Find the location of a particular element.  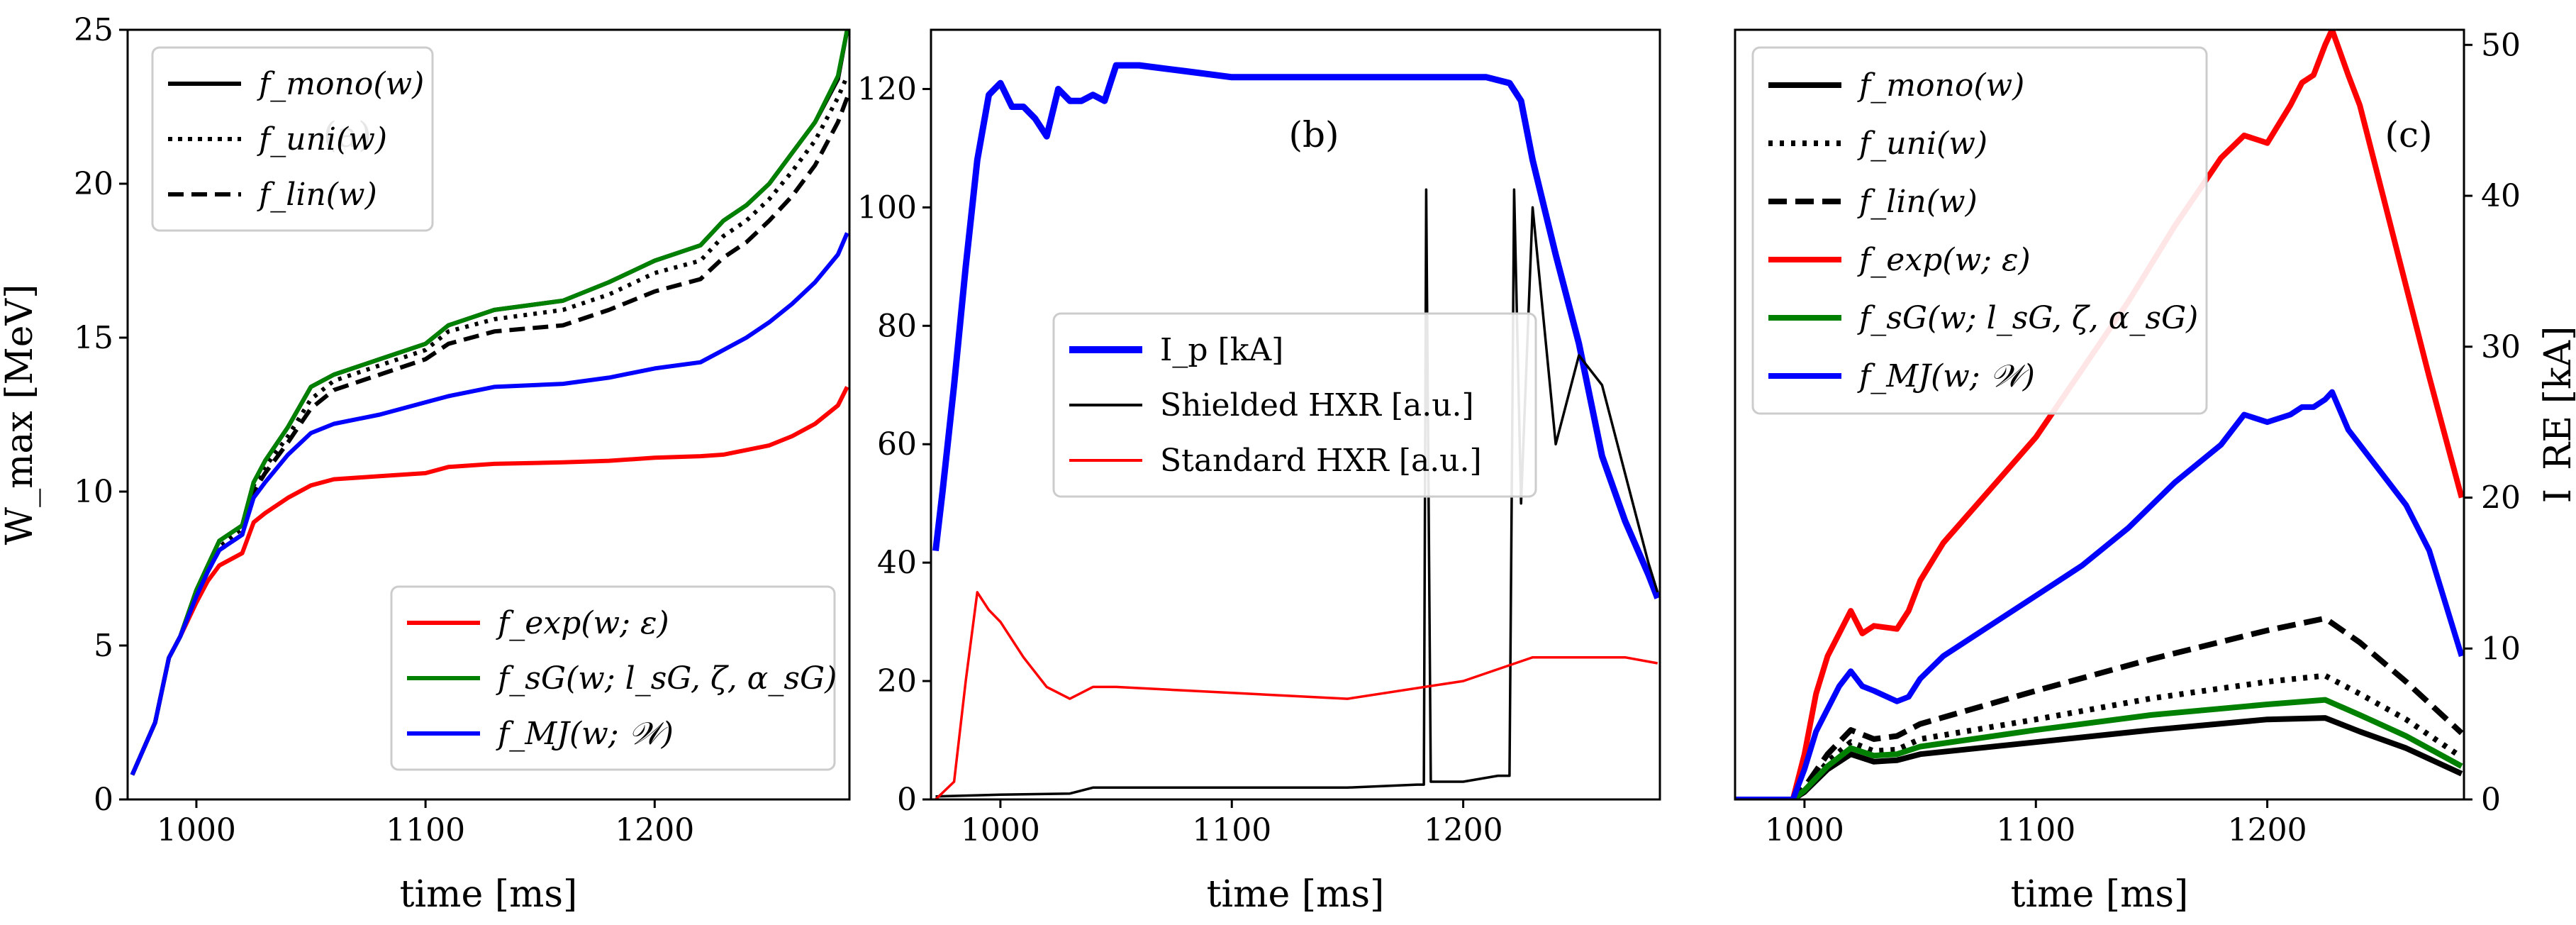

y-tick-label: 50 is located at coordinates (2501, 45).